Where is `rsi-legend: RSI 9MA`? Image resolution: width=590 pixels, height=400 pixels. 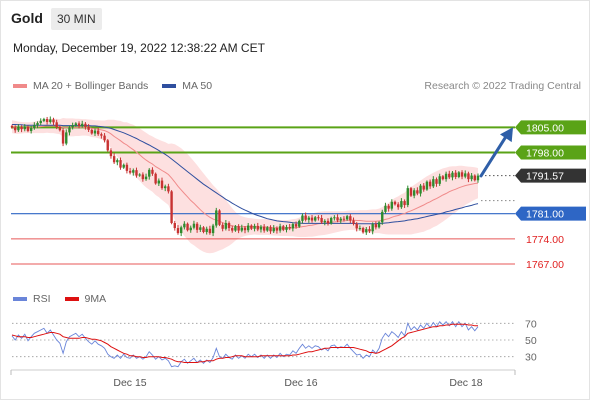 rsi-legend: RSI 9MA is located at coordinates (66, 299).